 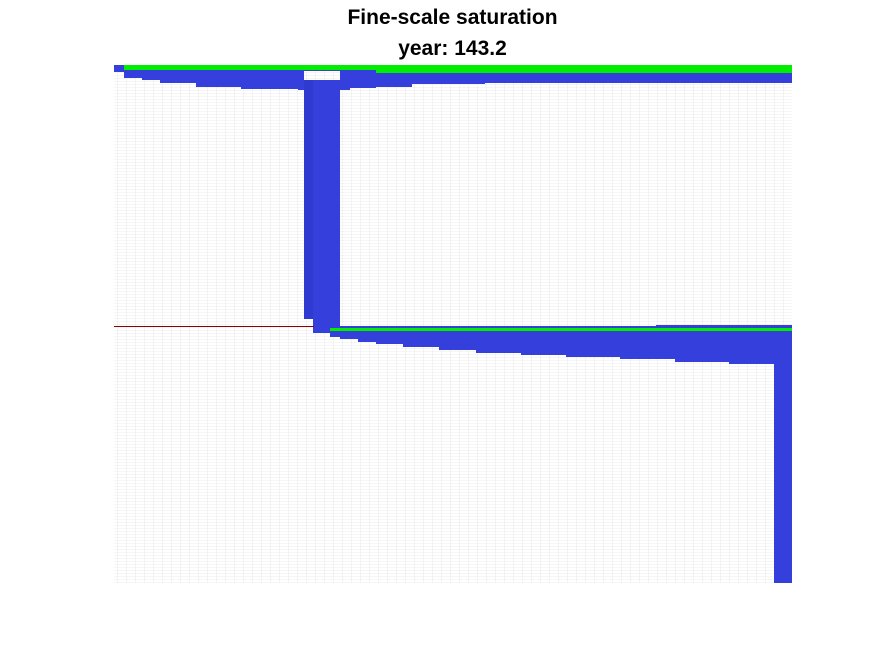 I want to click on co2-top-layer-b, so click(x=584, y=69).